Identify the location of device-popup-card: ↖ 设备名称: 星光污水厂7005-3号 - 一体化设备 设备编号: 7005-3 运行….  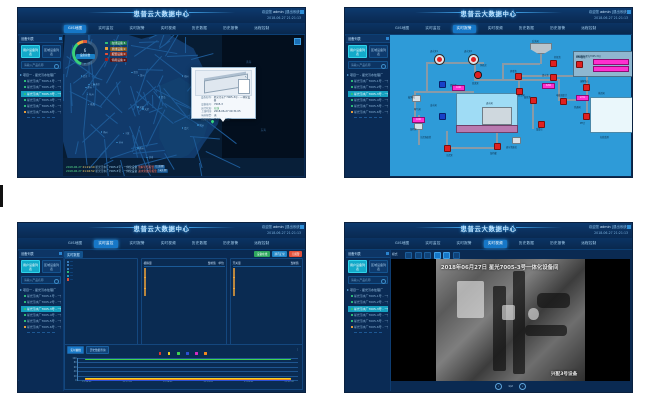
(223, 94).